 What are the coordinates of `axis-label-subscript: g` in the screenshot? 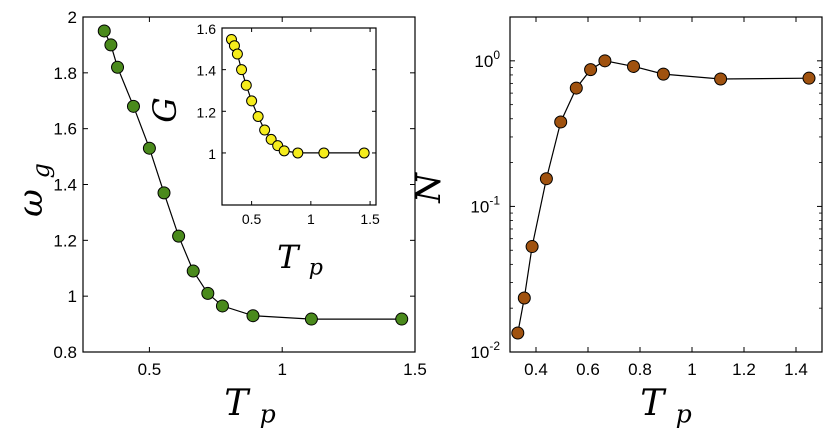 It's located at (41, 170).